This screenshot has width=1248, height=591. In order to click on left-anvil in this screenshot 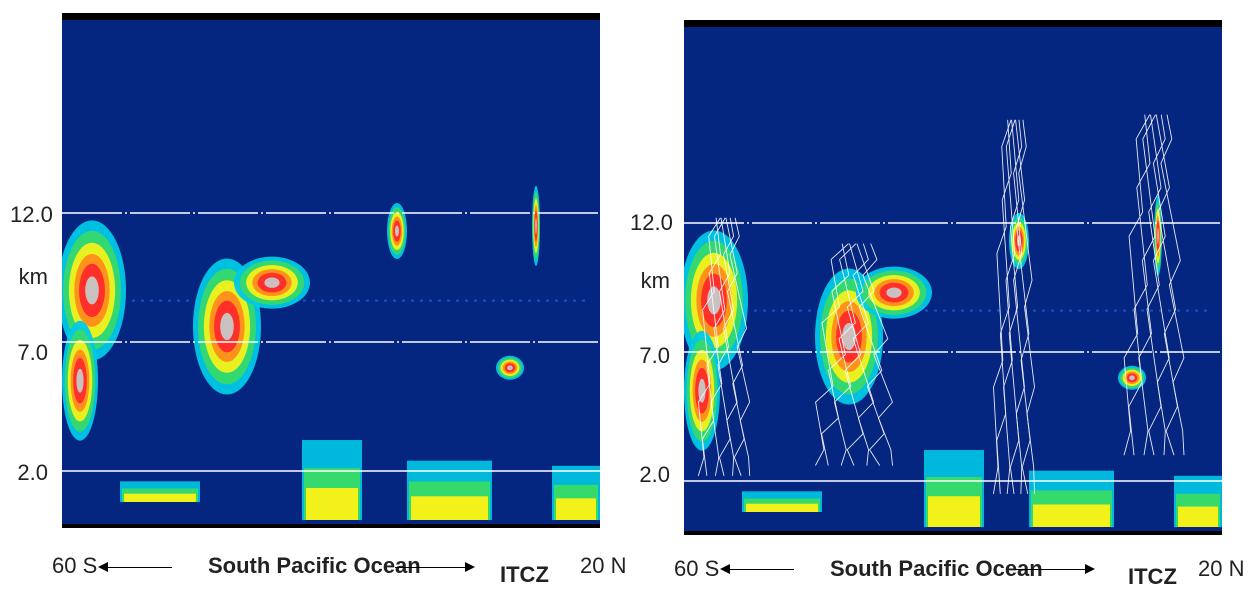, I will do `click(272, 282)`.